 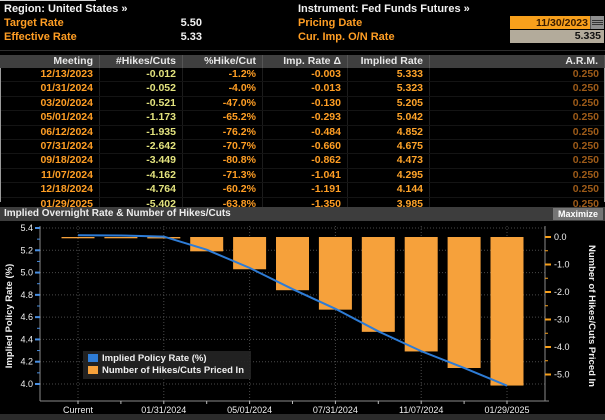 I want to click on right-axis-title: Number of Hikes/Cuts Priced In, so click(x=591, y=316).